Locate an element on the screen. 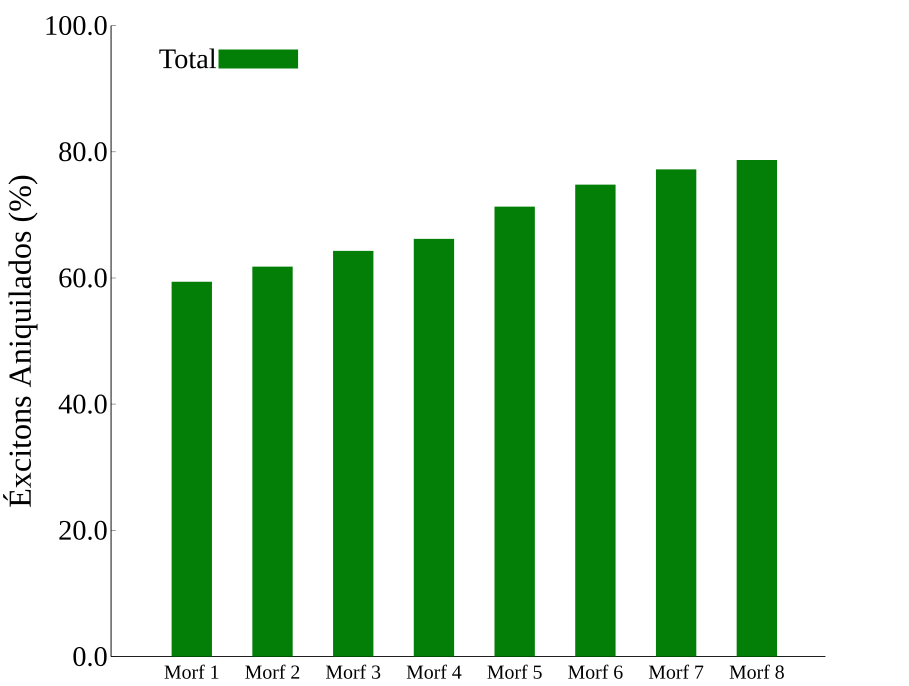 The width and height of the screenshot is (909, 686). y-tick-label: 100.0 is located at coordinates (76, 26).